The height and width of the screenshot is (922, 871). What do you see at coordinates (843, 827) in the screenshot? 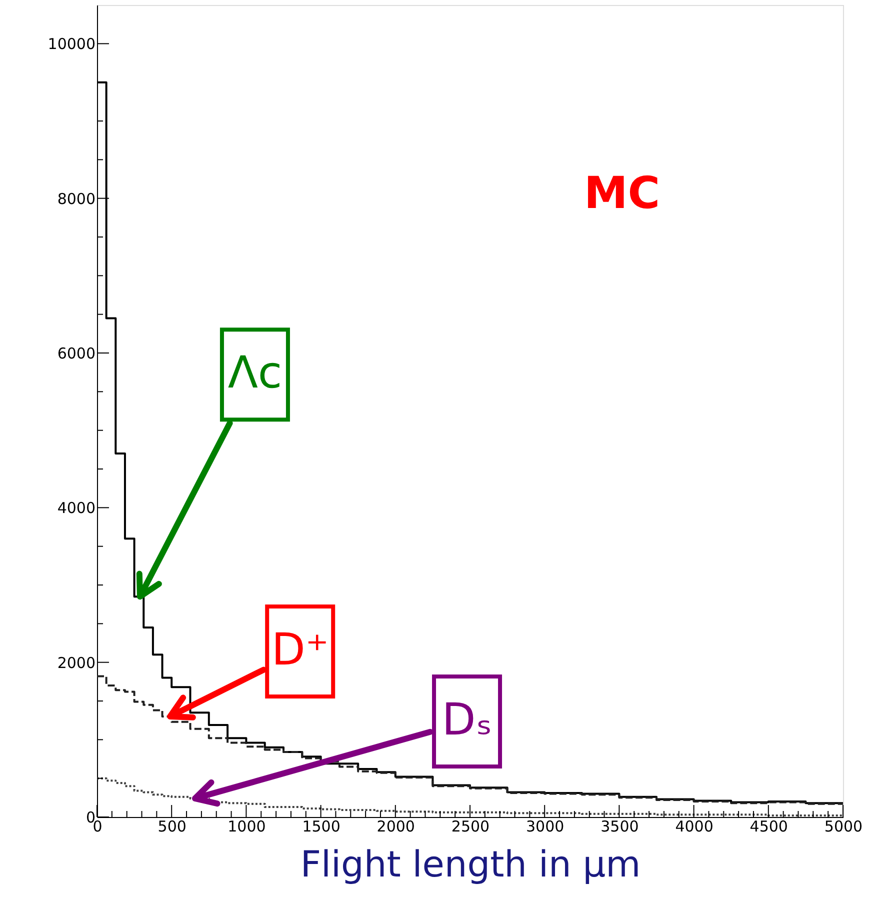
I see `x-tick-label: 5000` at bounding box center [843, 827].